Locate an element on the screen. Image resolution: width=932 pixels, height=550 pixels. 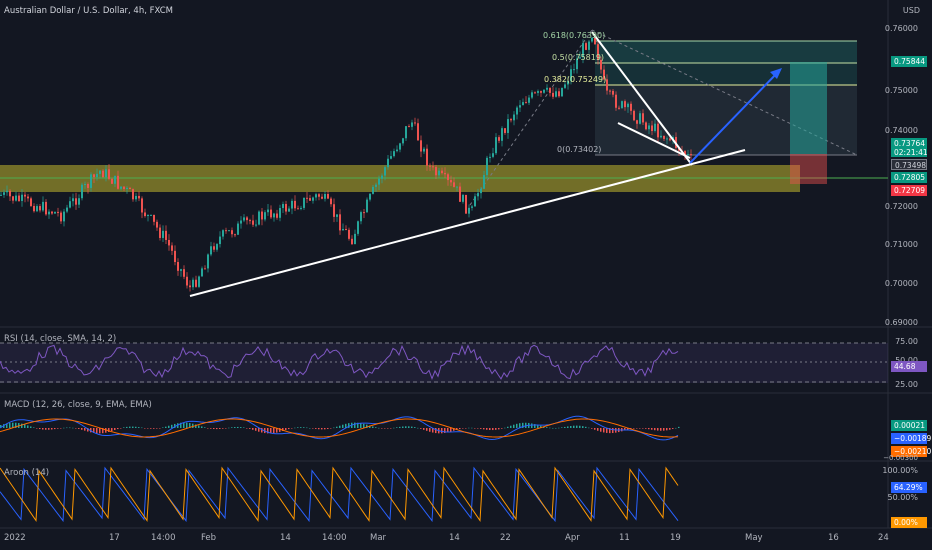
wedge-upper-line is located at coordinates (642, 98).